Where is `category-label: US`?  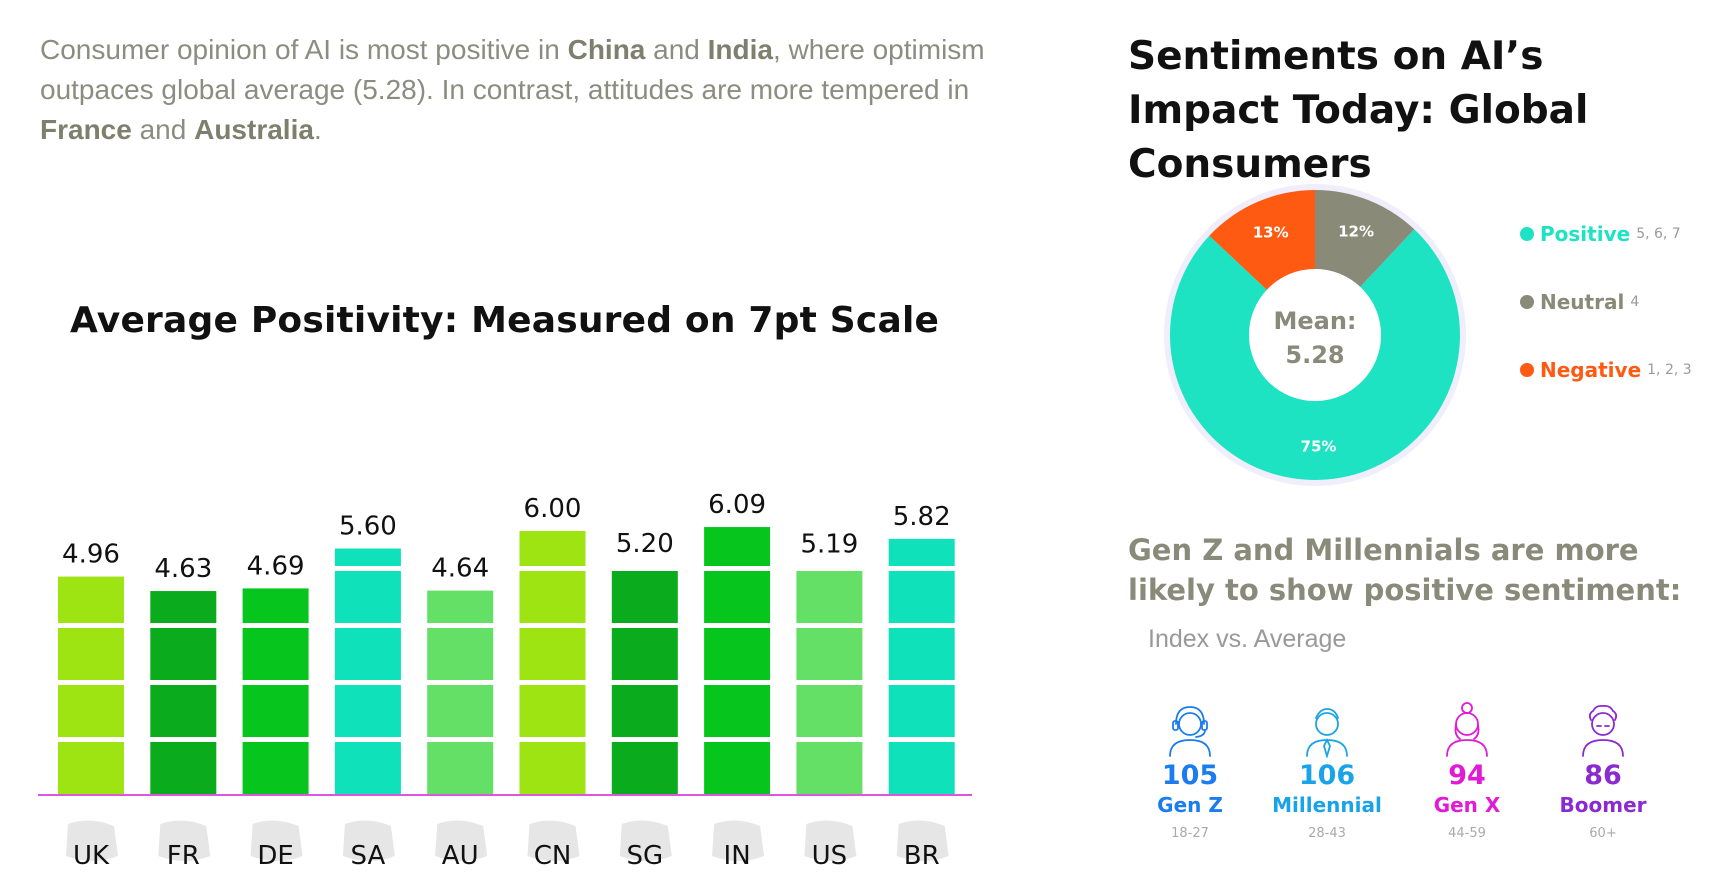 category-label: US is located at coordinates (830, 856).